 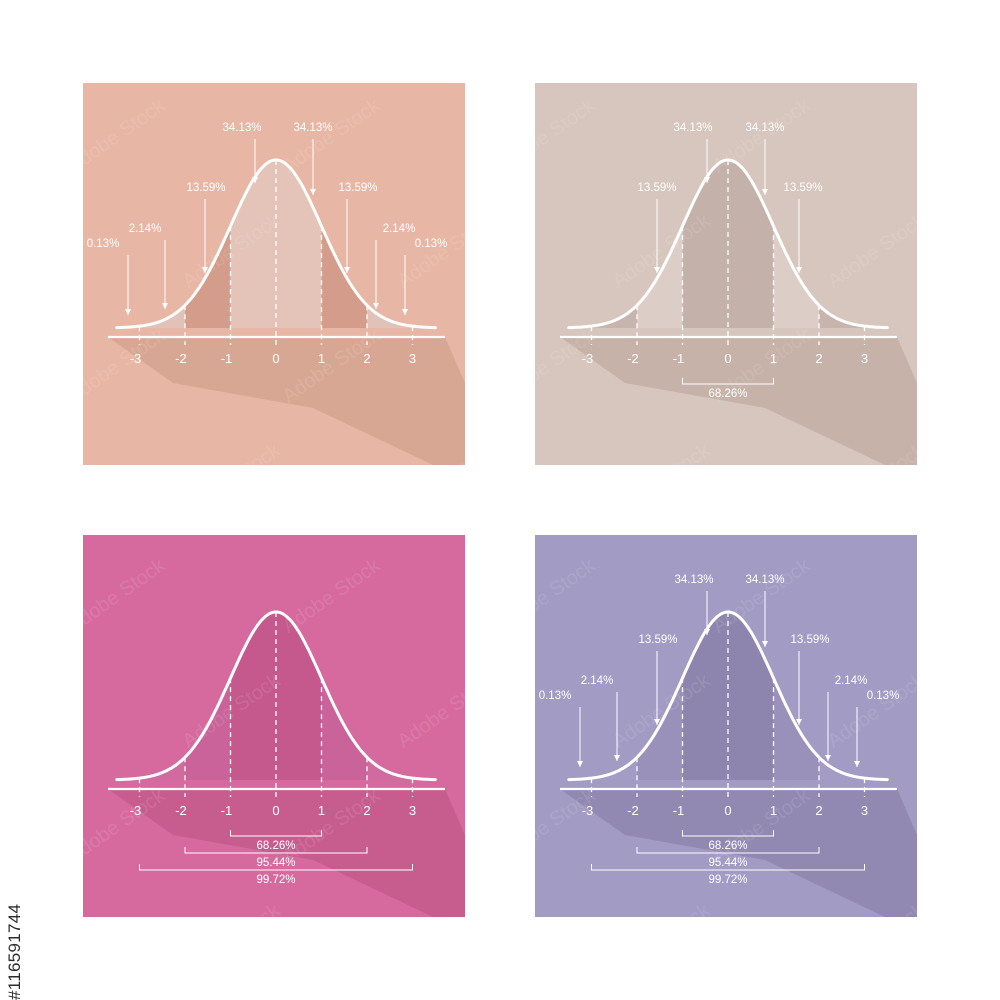 I want to click on bell-curve-diagram-3: -3 -2 -1 0 1 2 3 68.26% 95.44% 99.72%, so click(x=274, y=726).